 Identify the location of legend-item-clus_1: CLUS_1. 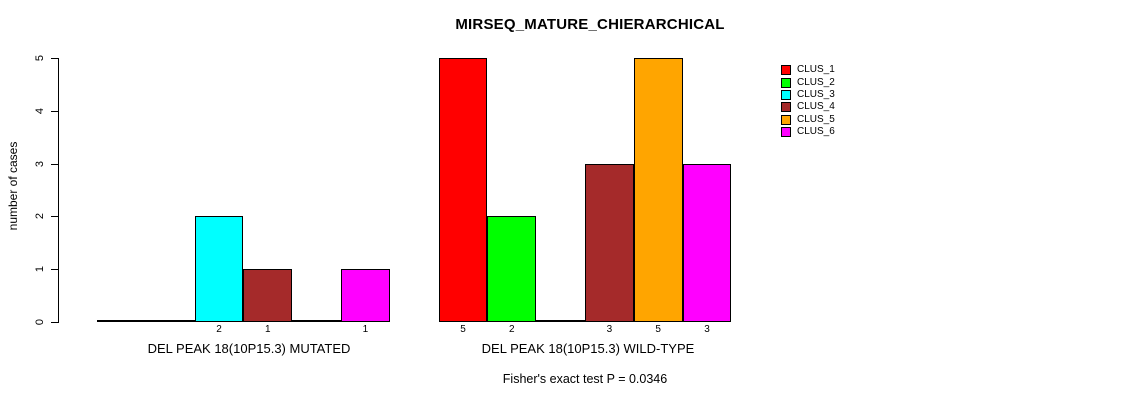
(808, 70).